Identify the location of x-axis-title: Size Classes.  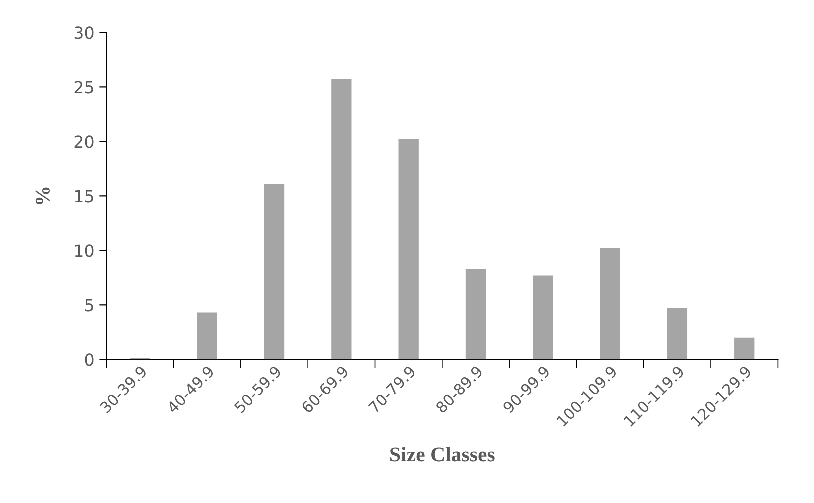
(442, 454).